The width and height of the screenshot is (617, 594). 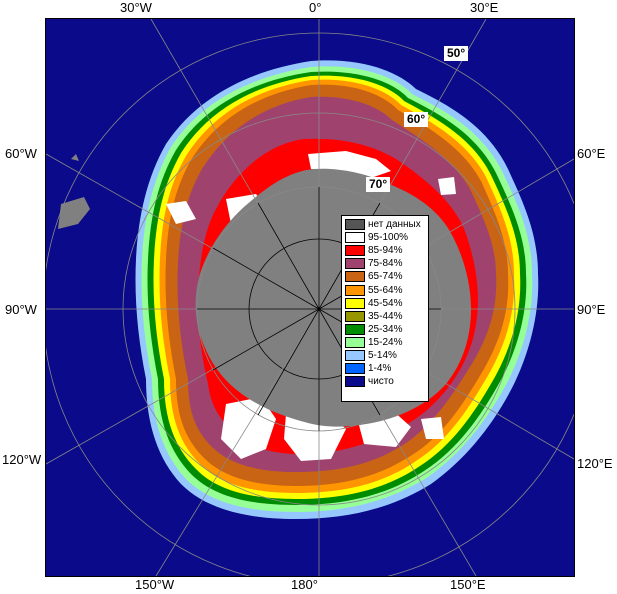 I want to click on legend-item: 15-24%, so click(x=385, y=342).